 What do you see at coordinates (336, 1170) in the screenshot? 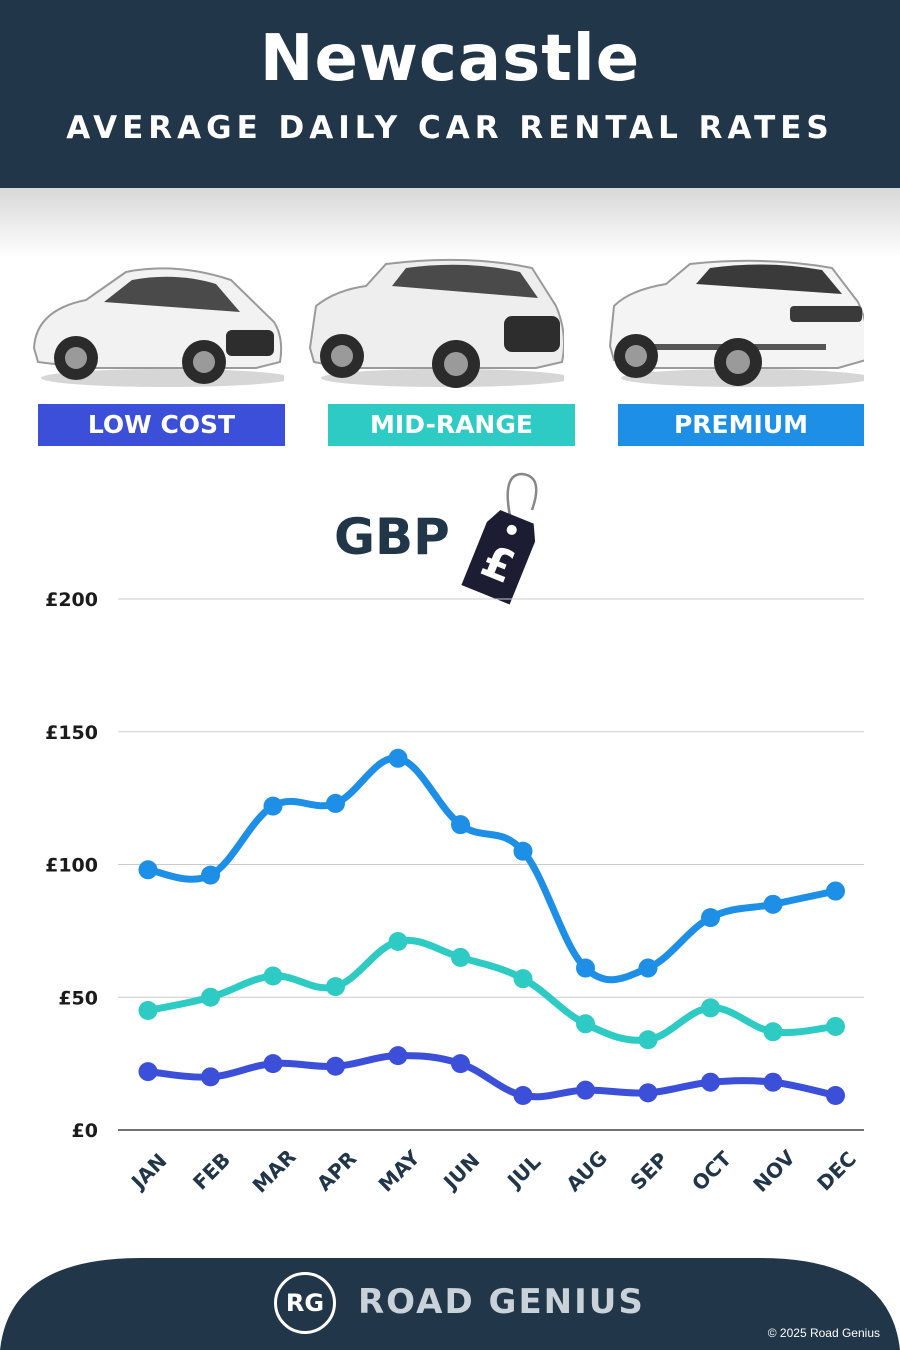
I see `x-tick-label: APR` at bounding box center [336, 1170].